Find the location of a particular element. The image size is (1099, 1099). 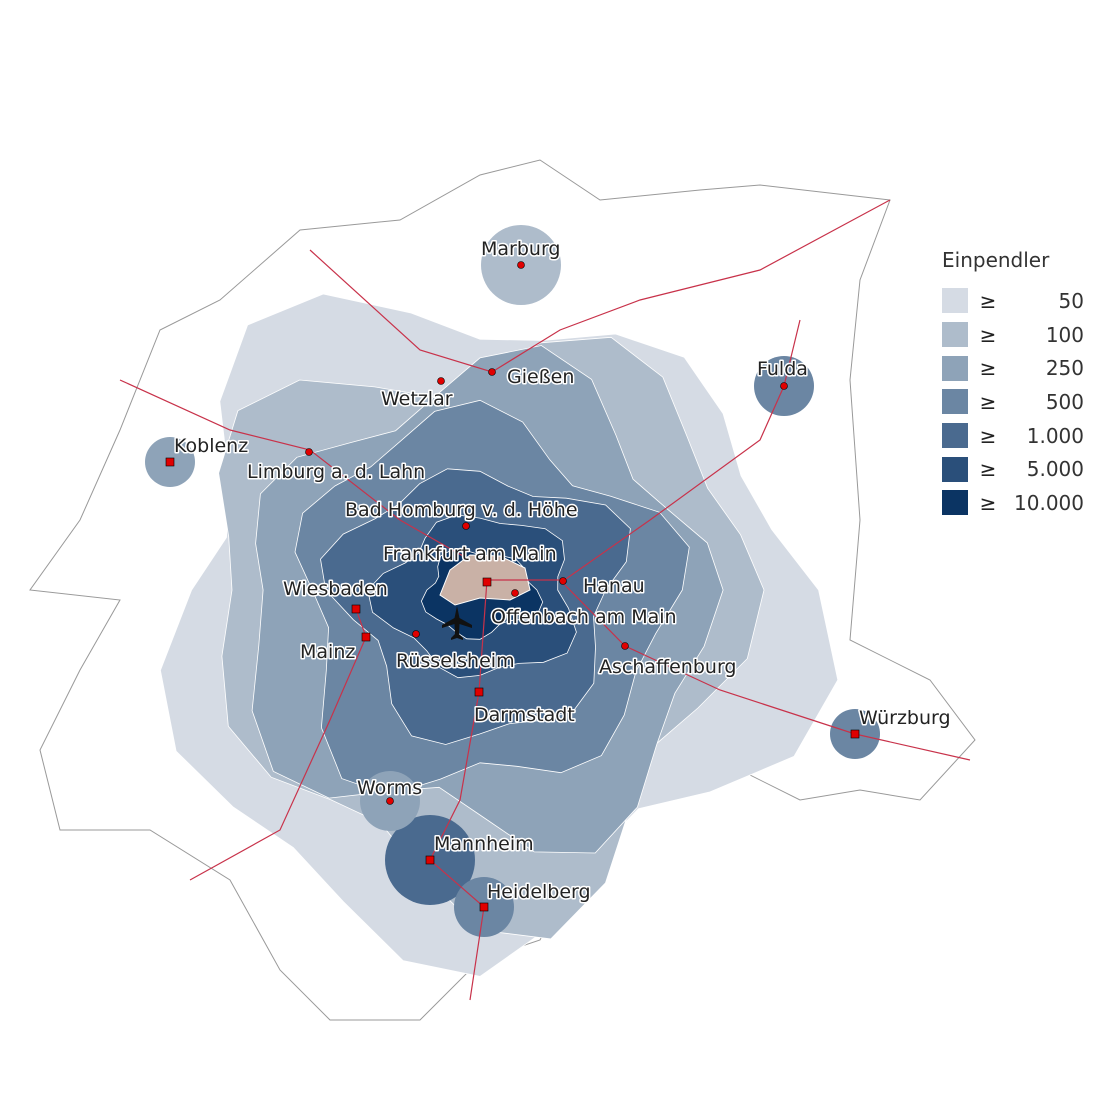

city: Bad Homburg v. d. Höhe is located at coordinates (461, 514).